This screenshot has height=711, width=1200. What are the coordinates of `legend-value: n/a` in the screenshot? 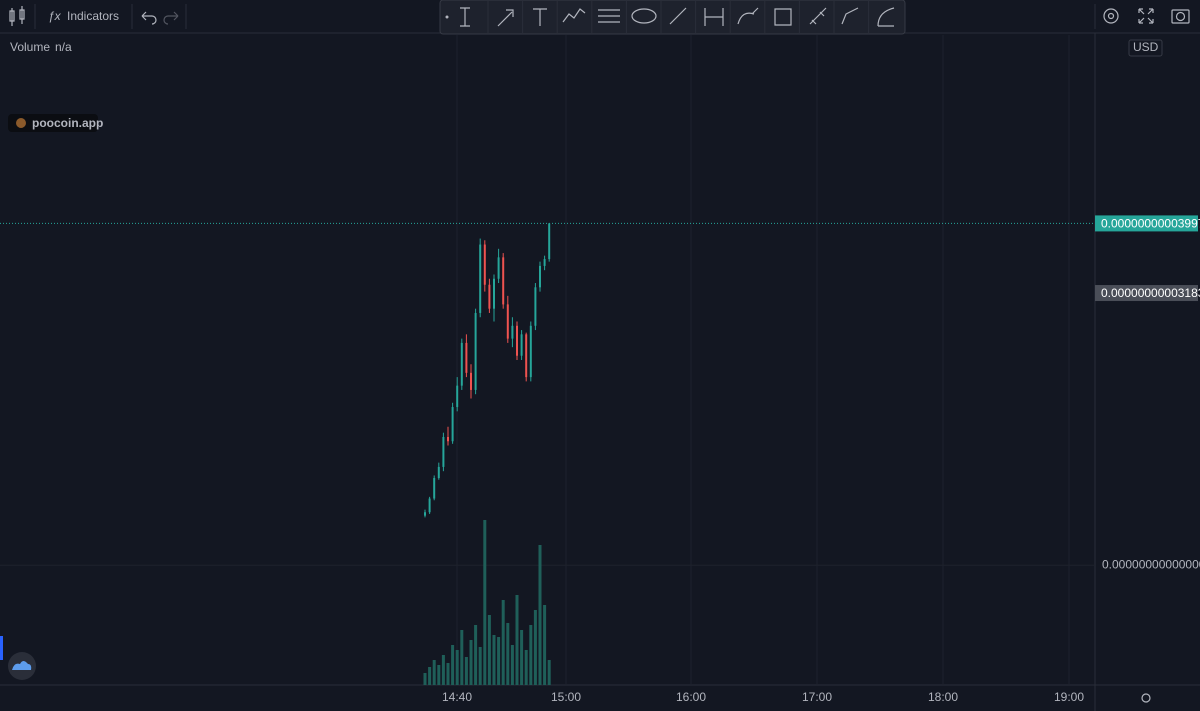 It's located at (63, 47).